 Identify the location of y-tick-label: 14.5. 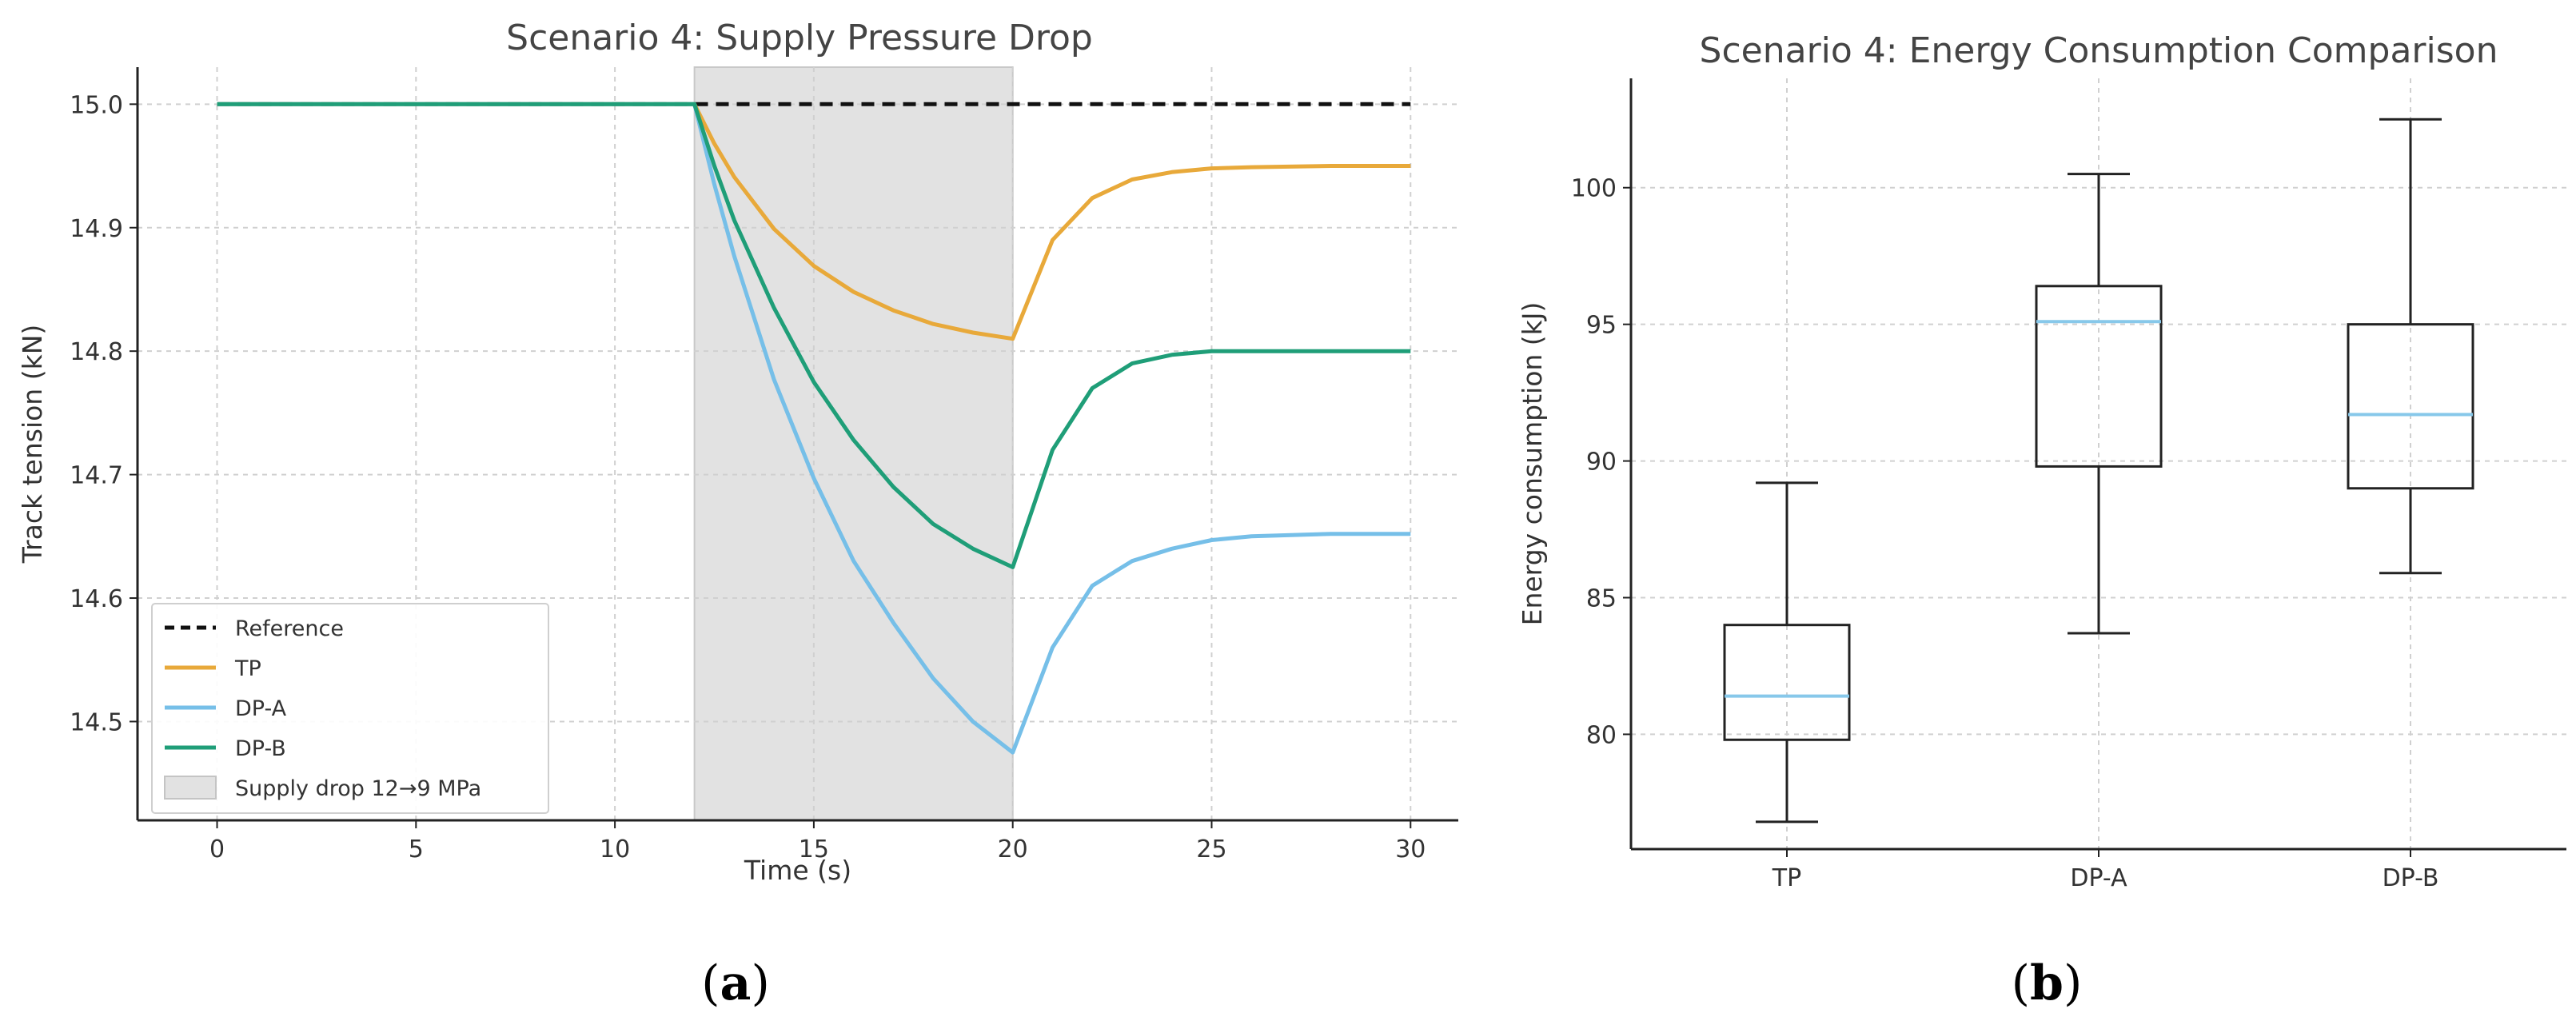
(97, 722).